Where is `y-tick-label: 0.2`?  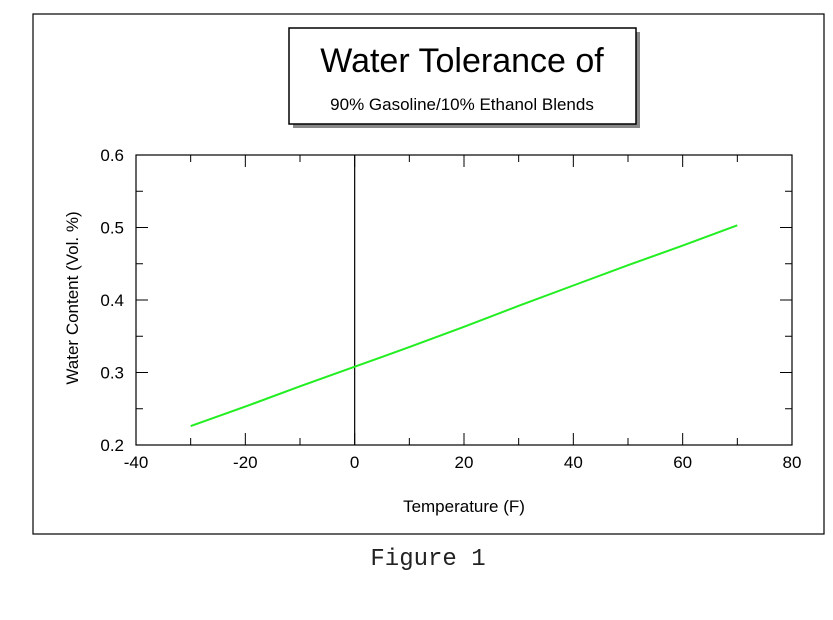
y-tick-label: 0.2 is located at coordinates (112, 445).